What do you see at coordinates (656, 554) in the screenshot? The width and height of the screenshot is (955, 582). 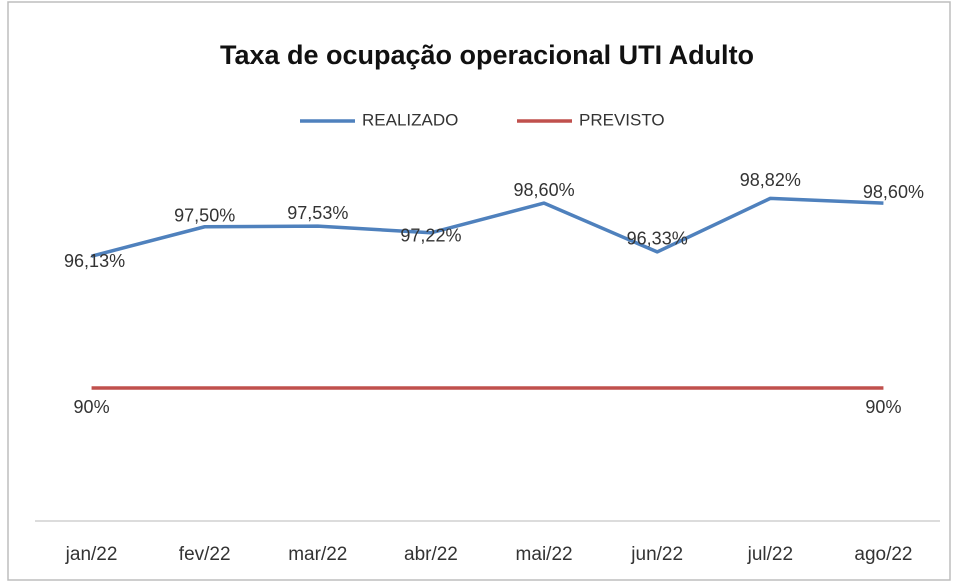 I see `x-tick-label: jun/22` at bounding box center [656, 554].